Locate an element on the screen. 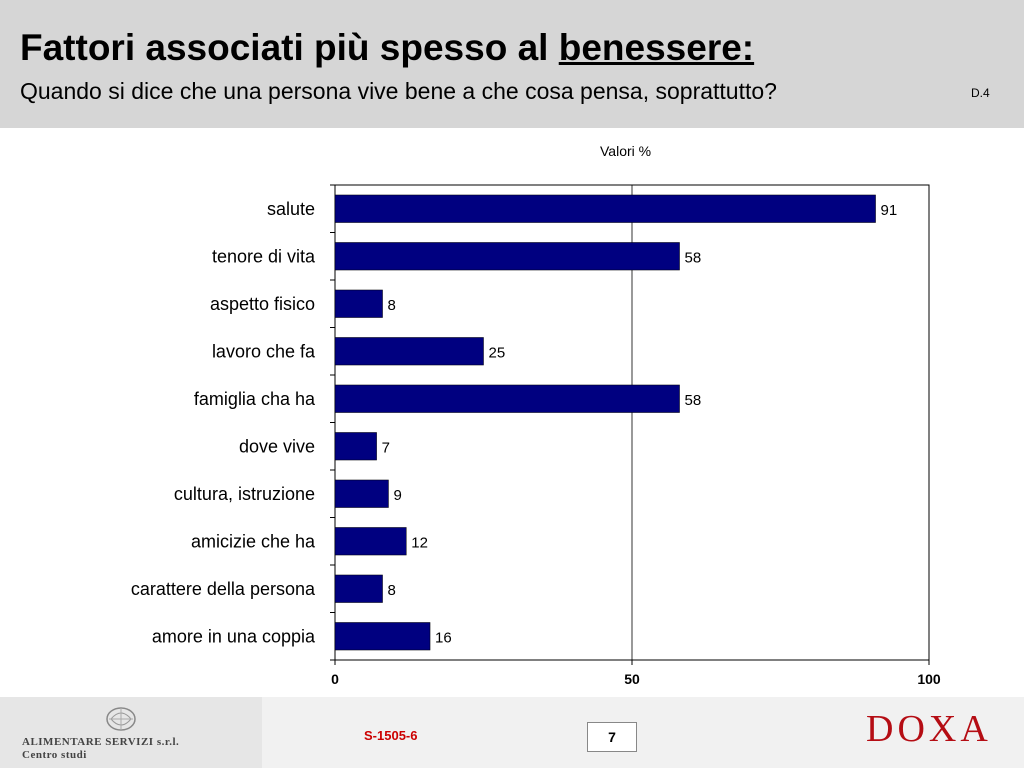 The height and width of the screenshot is (768, 1024). value-label-8: 8 is located at coordinates (392, 590).